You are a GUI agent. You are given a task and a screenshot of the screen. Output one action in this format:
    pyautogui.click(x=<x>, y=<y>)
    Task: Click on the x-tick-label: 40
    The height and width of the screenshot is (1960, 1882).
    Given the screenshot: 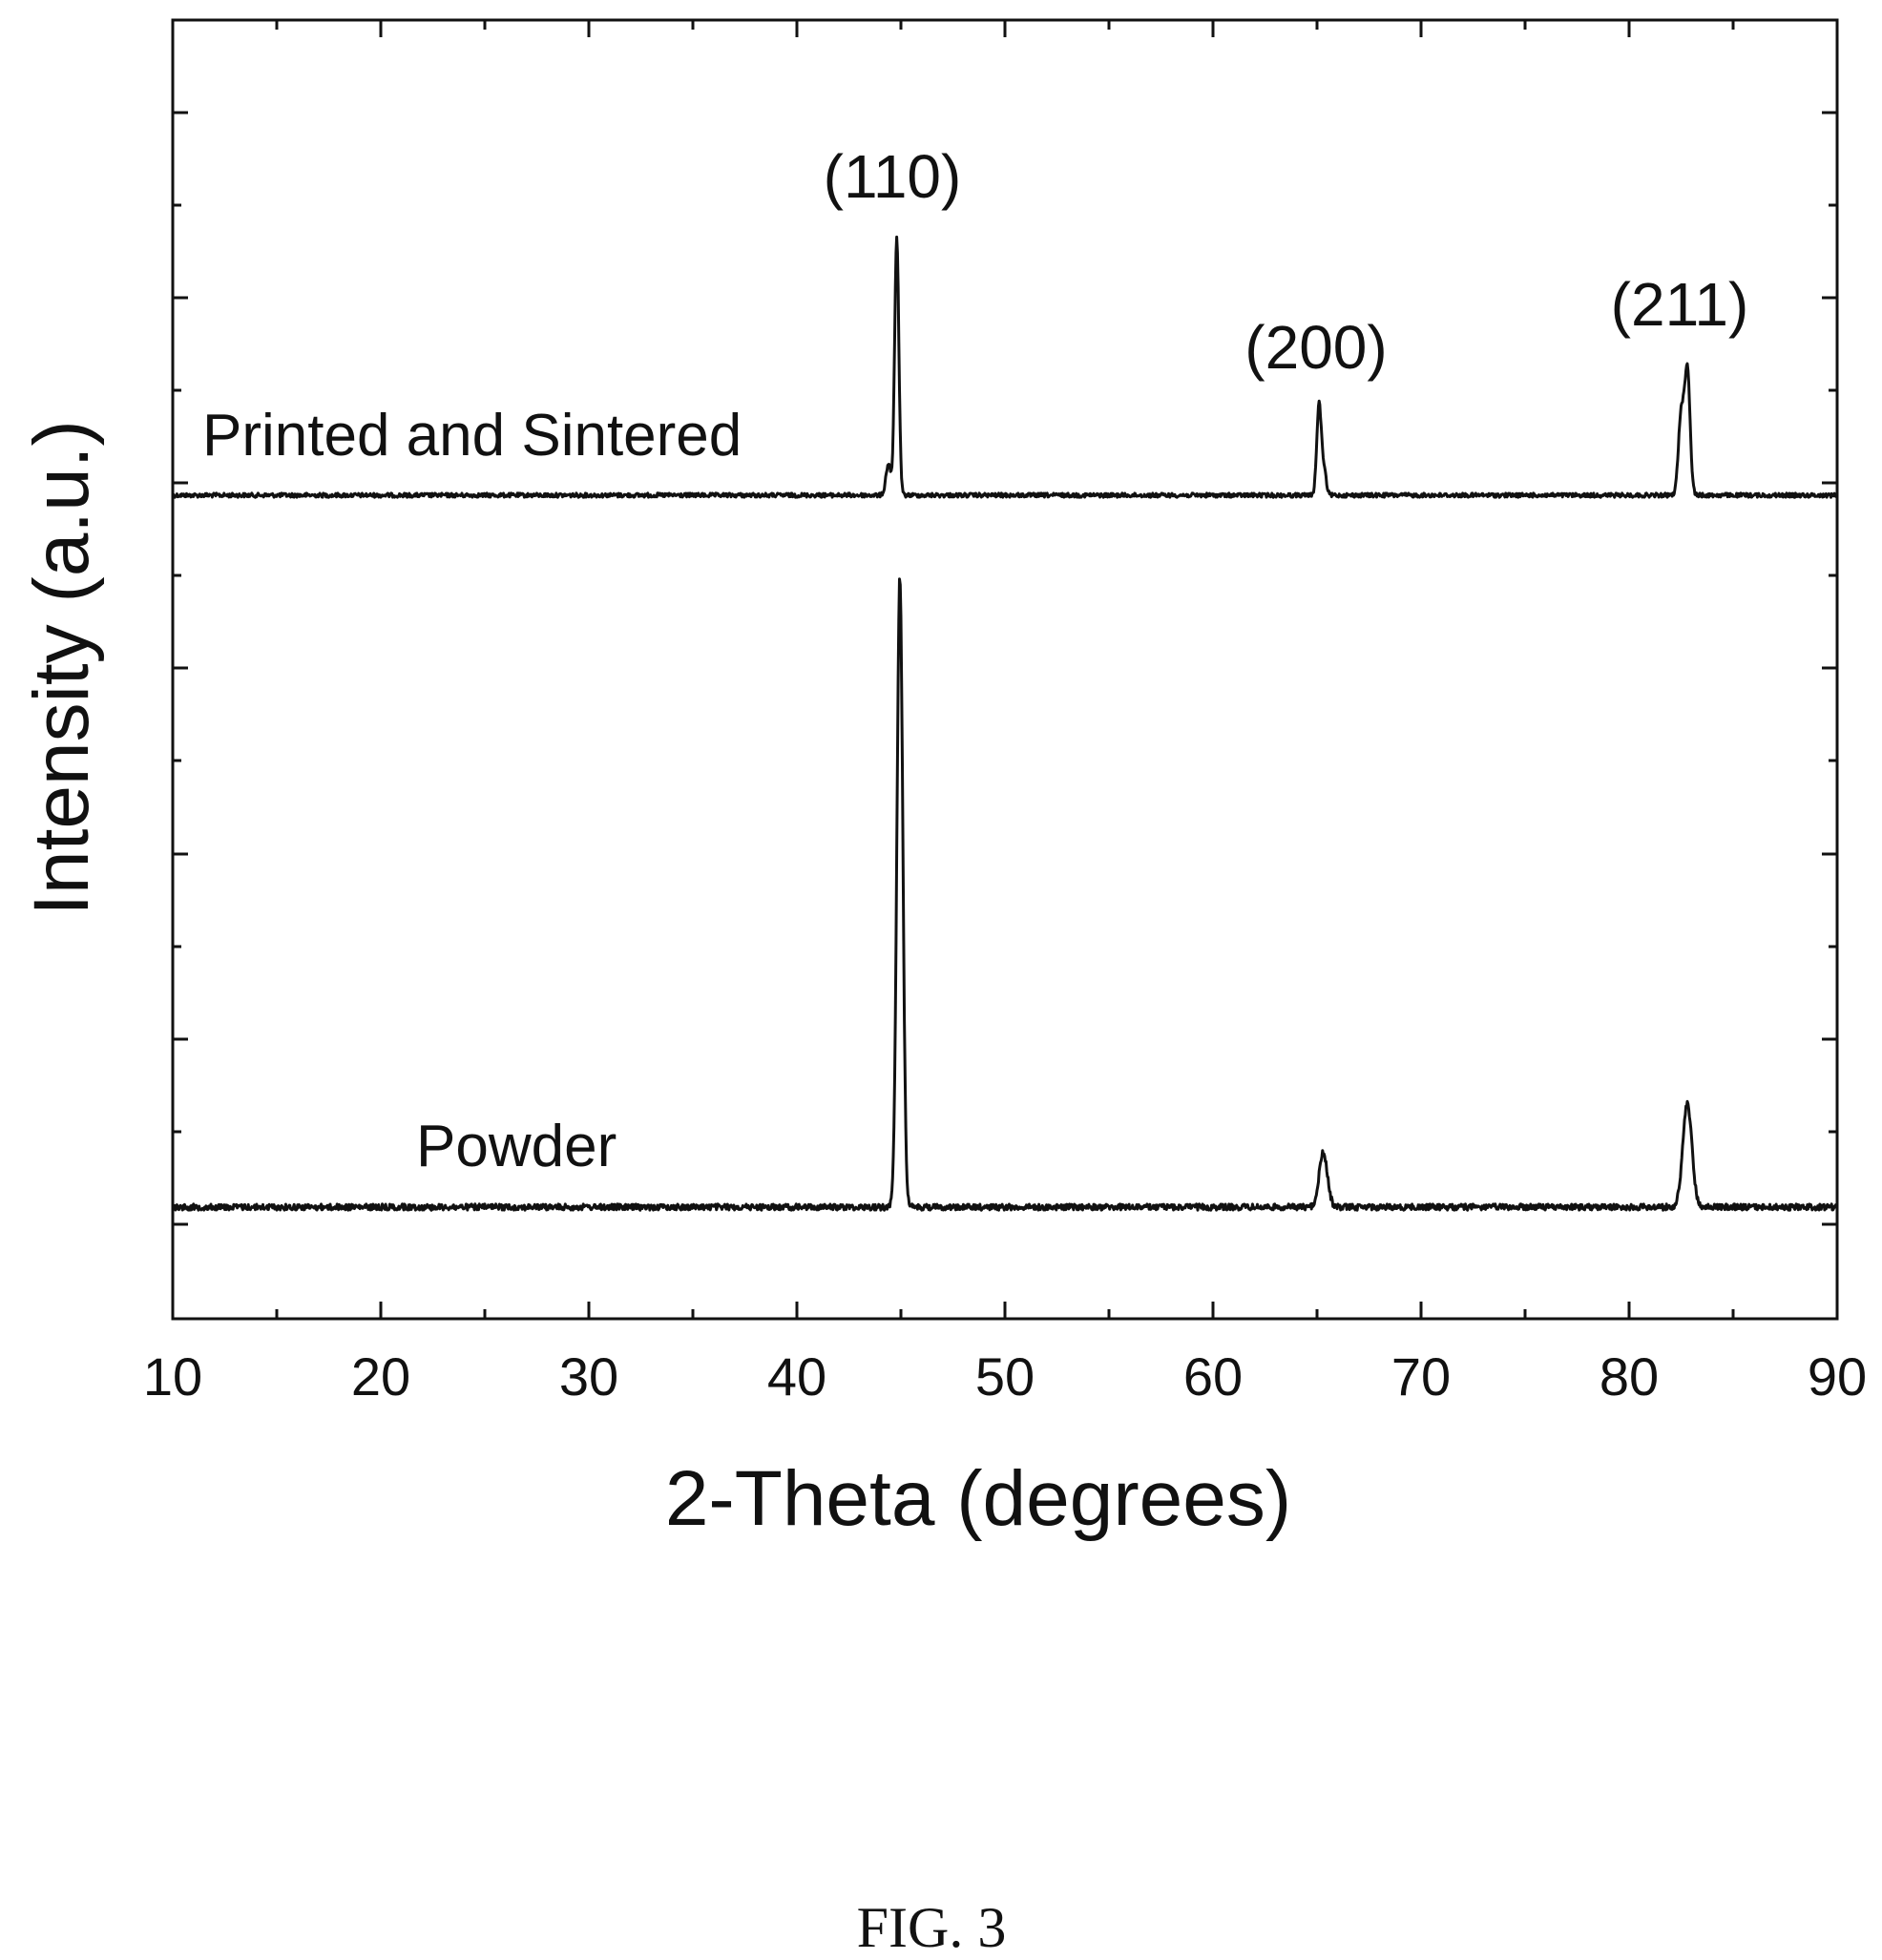 What is the action you would take?
    pyautogui.click(x=796, y=1377)
    